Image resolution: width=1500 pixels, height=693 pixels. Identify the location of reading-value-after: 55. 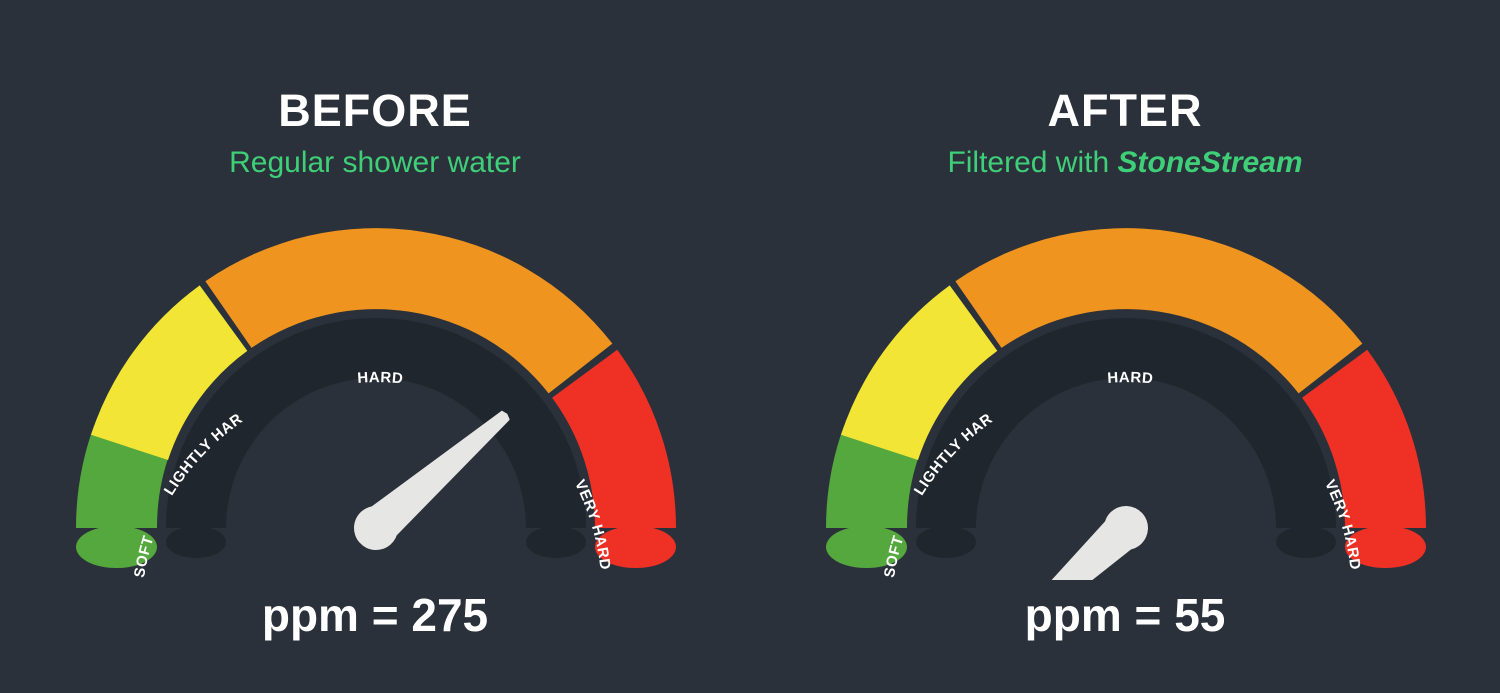
(1200, 615).